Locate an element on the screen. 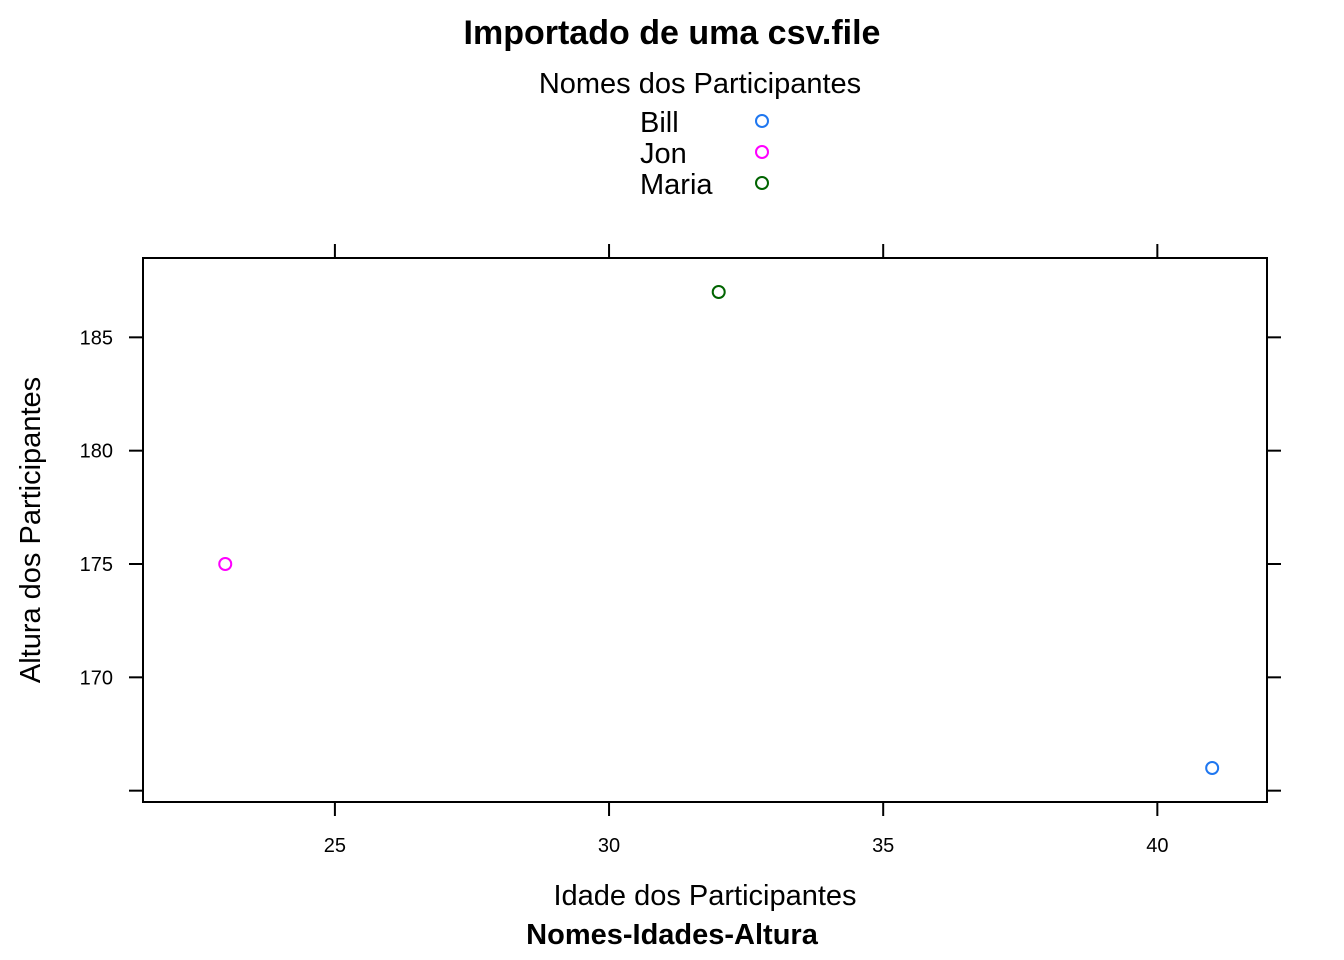  legend-title: Nomes dos Participantes is located at coordinates (700, 84).